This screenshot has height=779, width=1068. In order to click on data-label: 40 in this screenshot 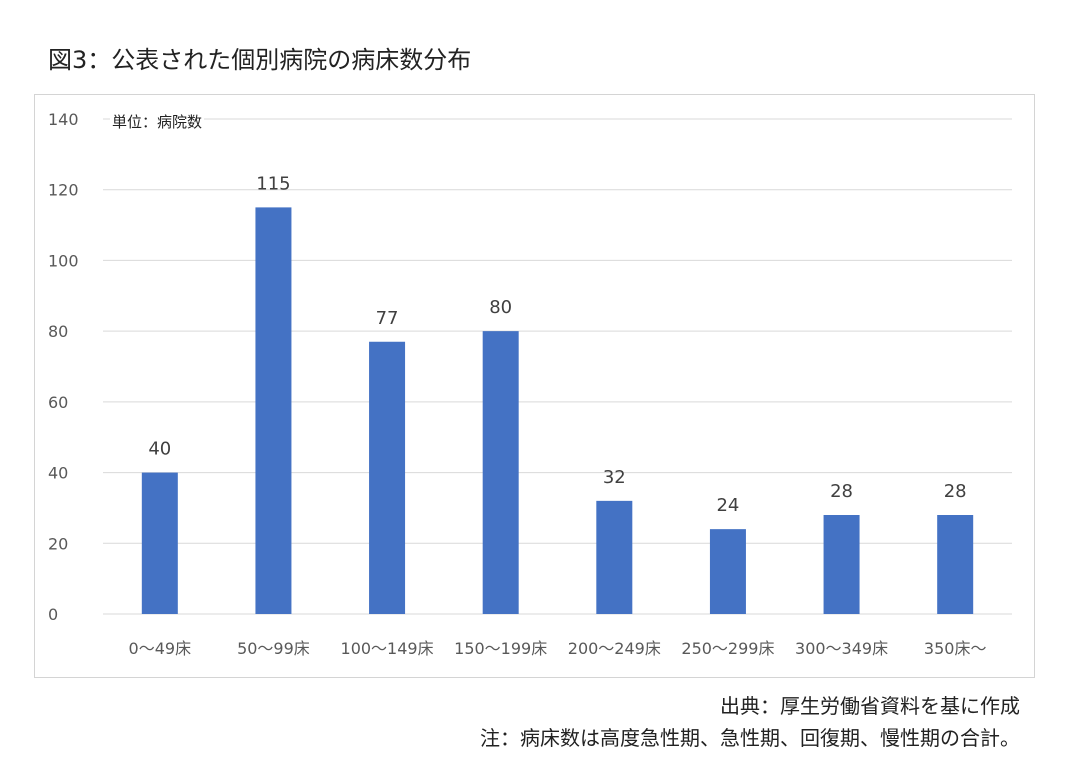, I will do `click(159, 449)`.